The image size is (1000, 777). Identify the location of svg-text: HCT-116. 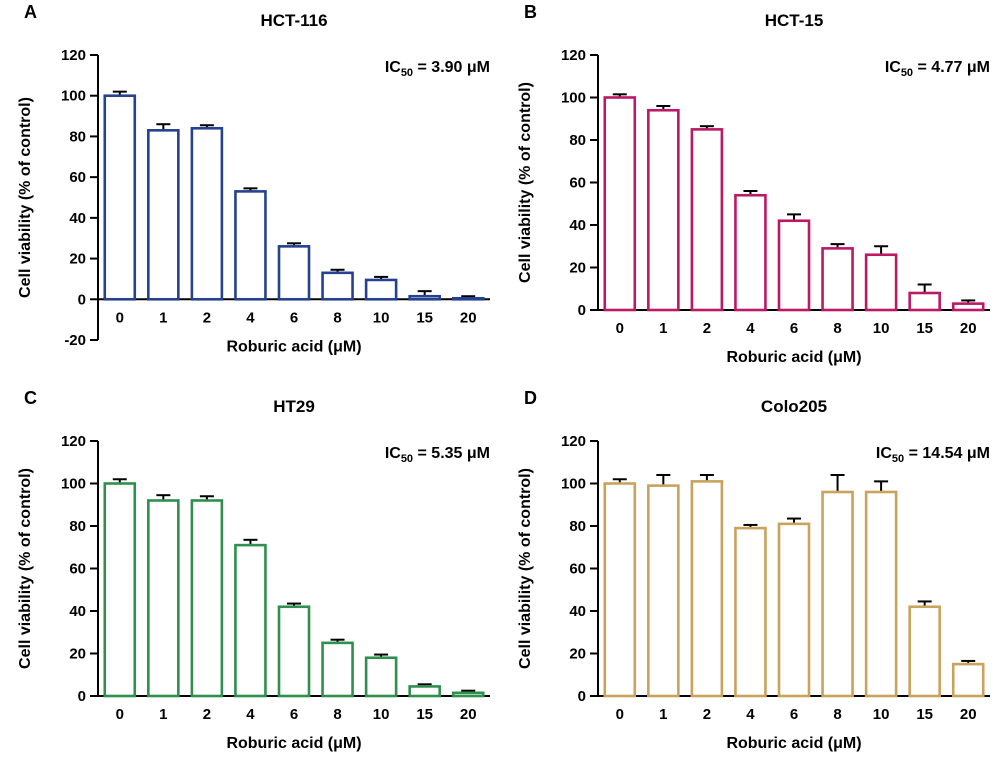
(293, 20).